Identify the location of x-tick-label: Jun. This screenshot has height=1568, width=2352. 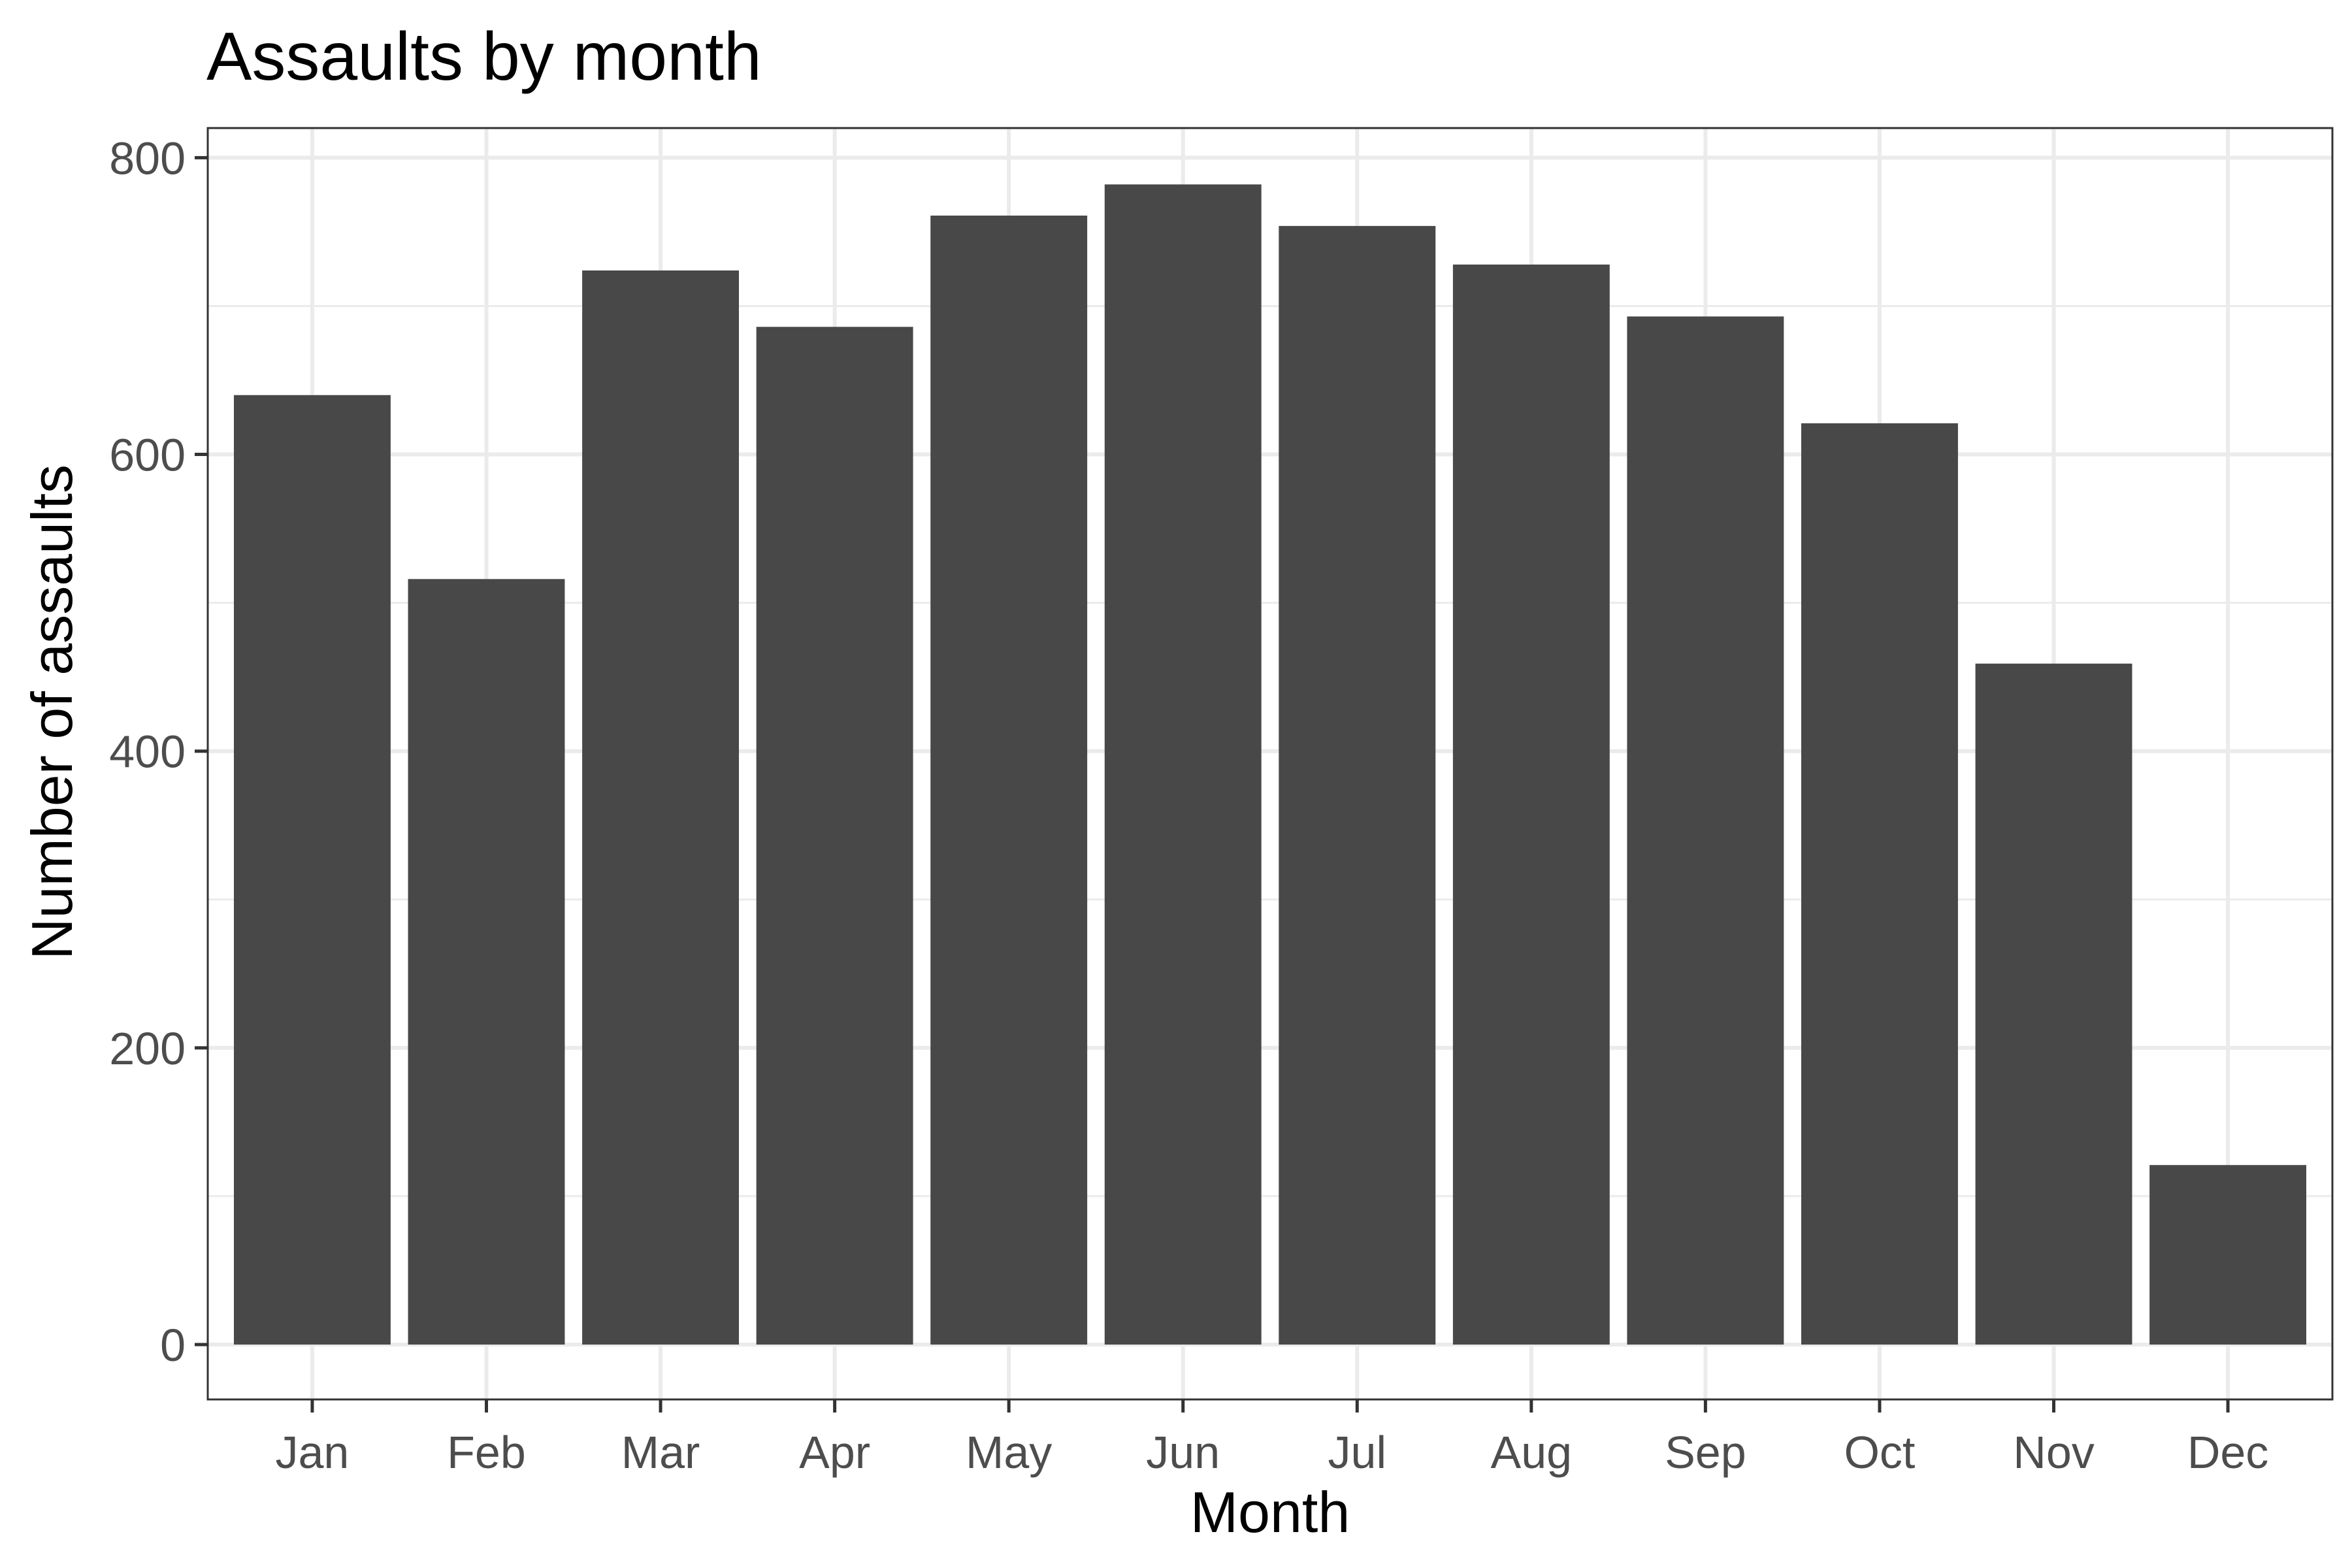
(1183, 1452).